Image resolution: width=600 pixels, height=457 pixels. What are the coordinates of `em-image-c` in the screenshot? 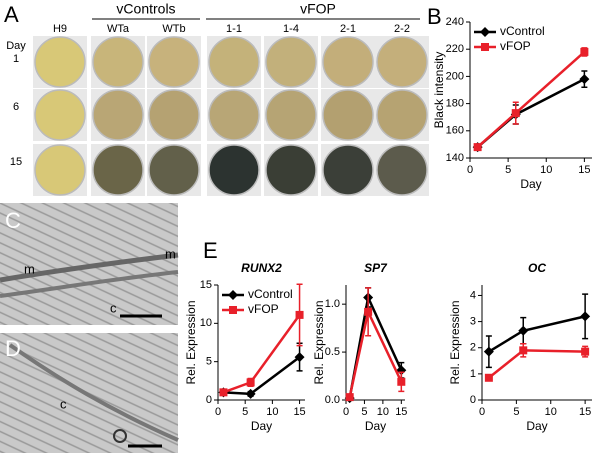 It's located at (89, 264).